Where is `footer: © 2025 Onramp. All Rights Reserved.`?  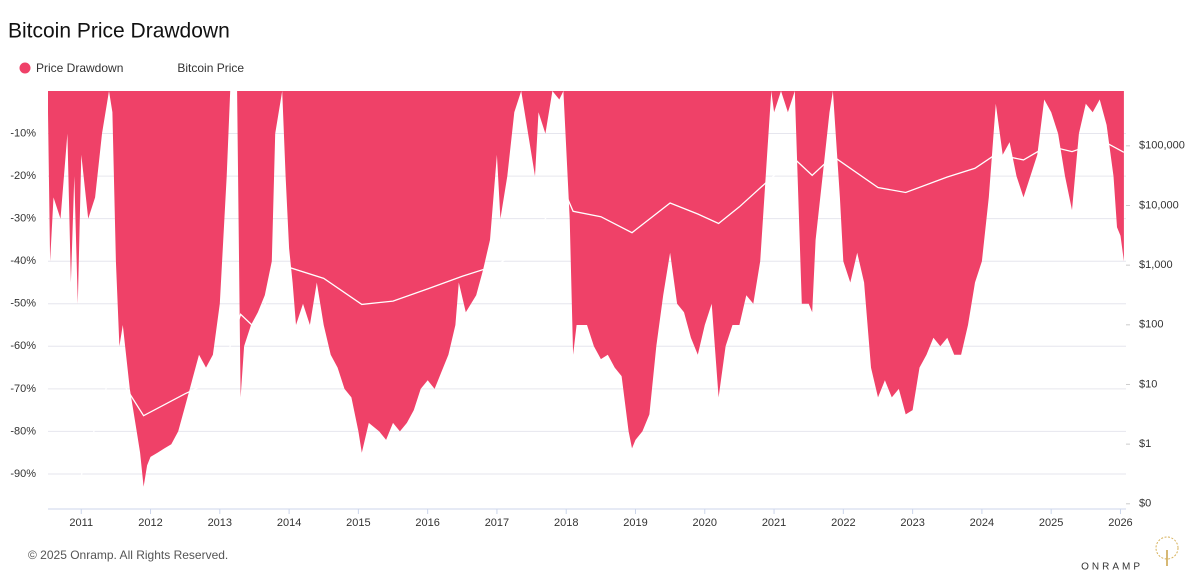
footer: © 2025 Onramp. All Rights Reserved. is located at coordinates (128, 555).